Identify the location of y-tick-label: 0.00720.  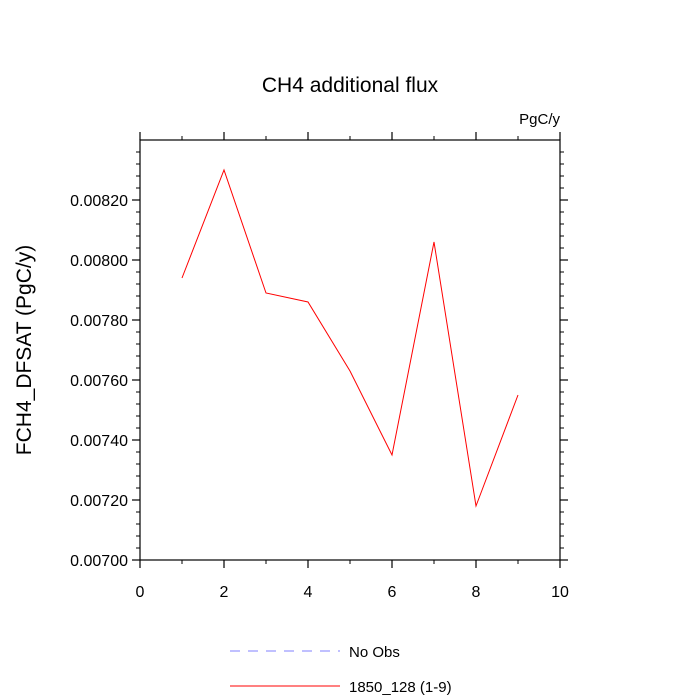
(99, 501).